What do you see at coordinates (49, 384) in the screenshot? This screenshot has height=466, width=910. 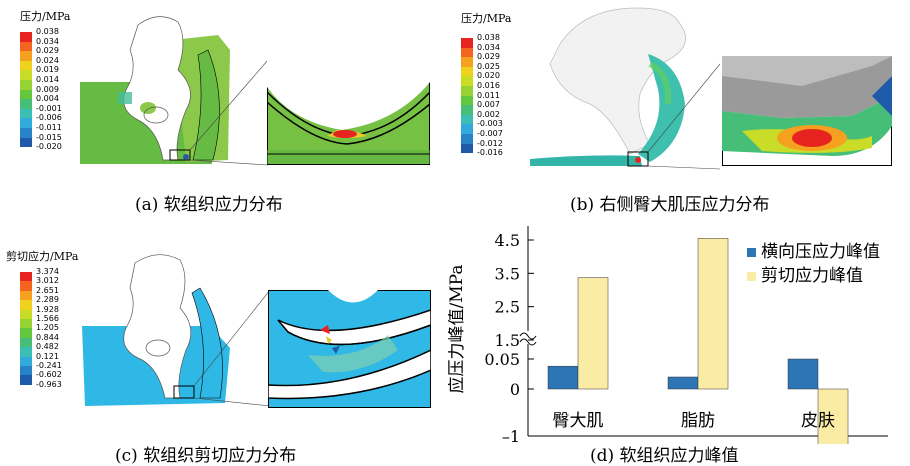 I see `colorbar-c-label: -0.963` at bounding box center [49, 384].